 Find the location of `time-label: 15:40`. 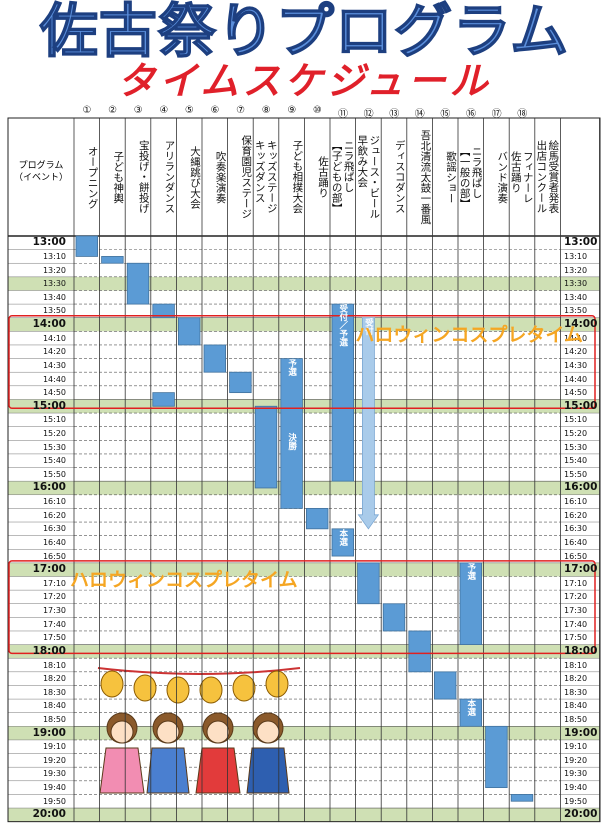

time-label: 15:40 is located at coordinates (576, 461).